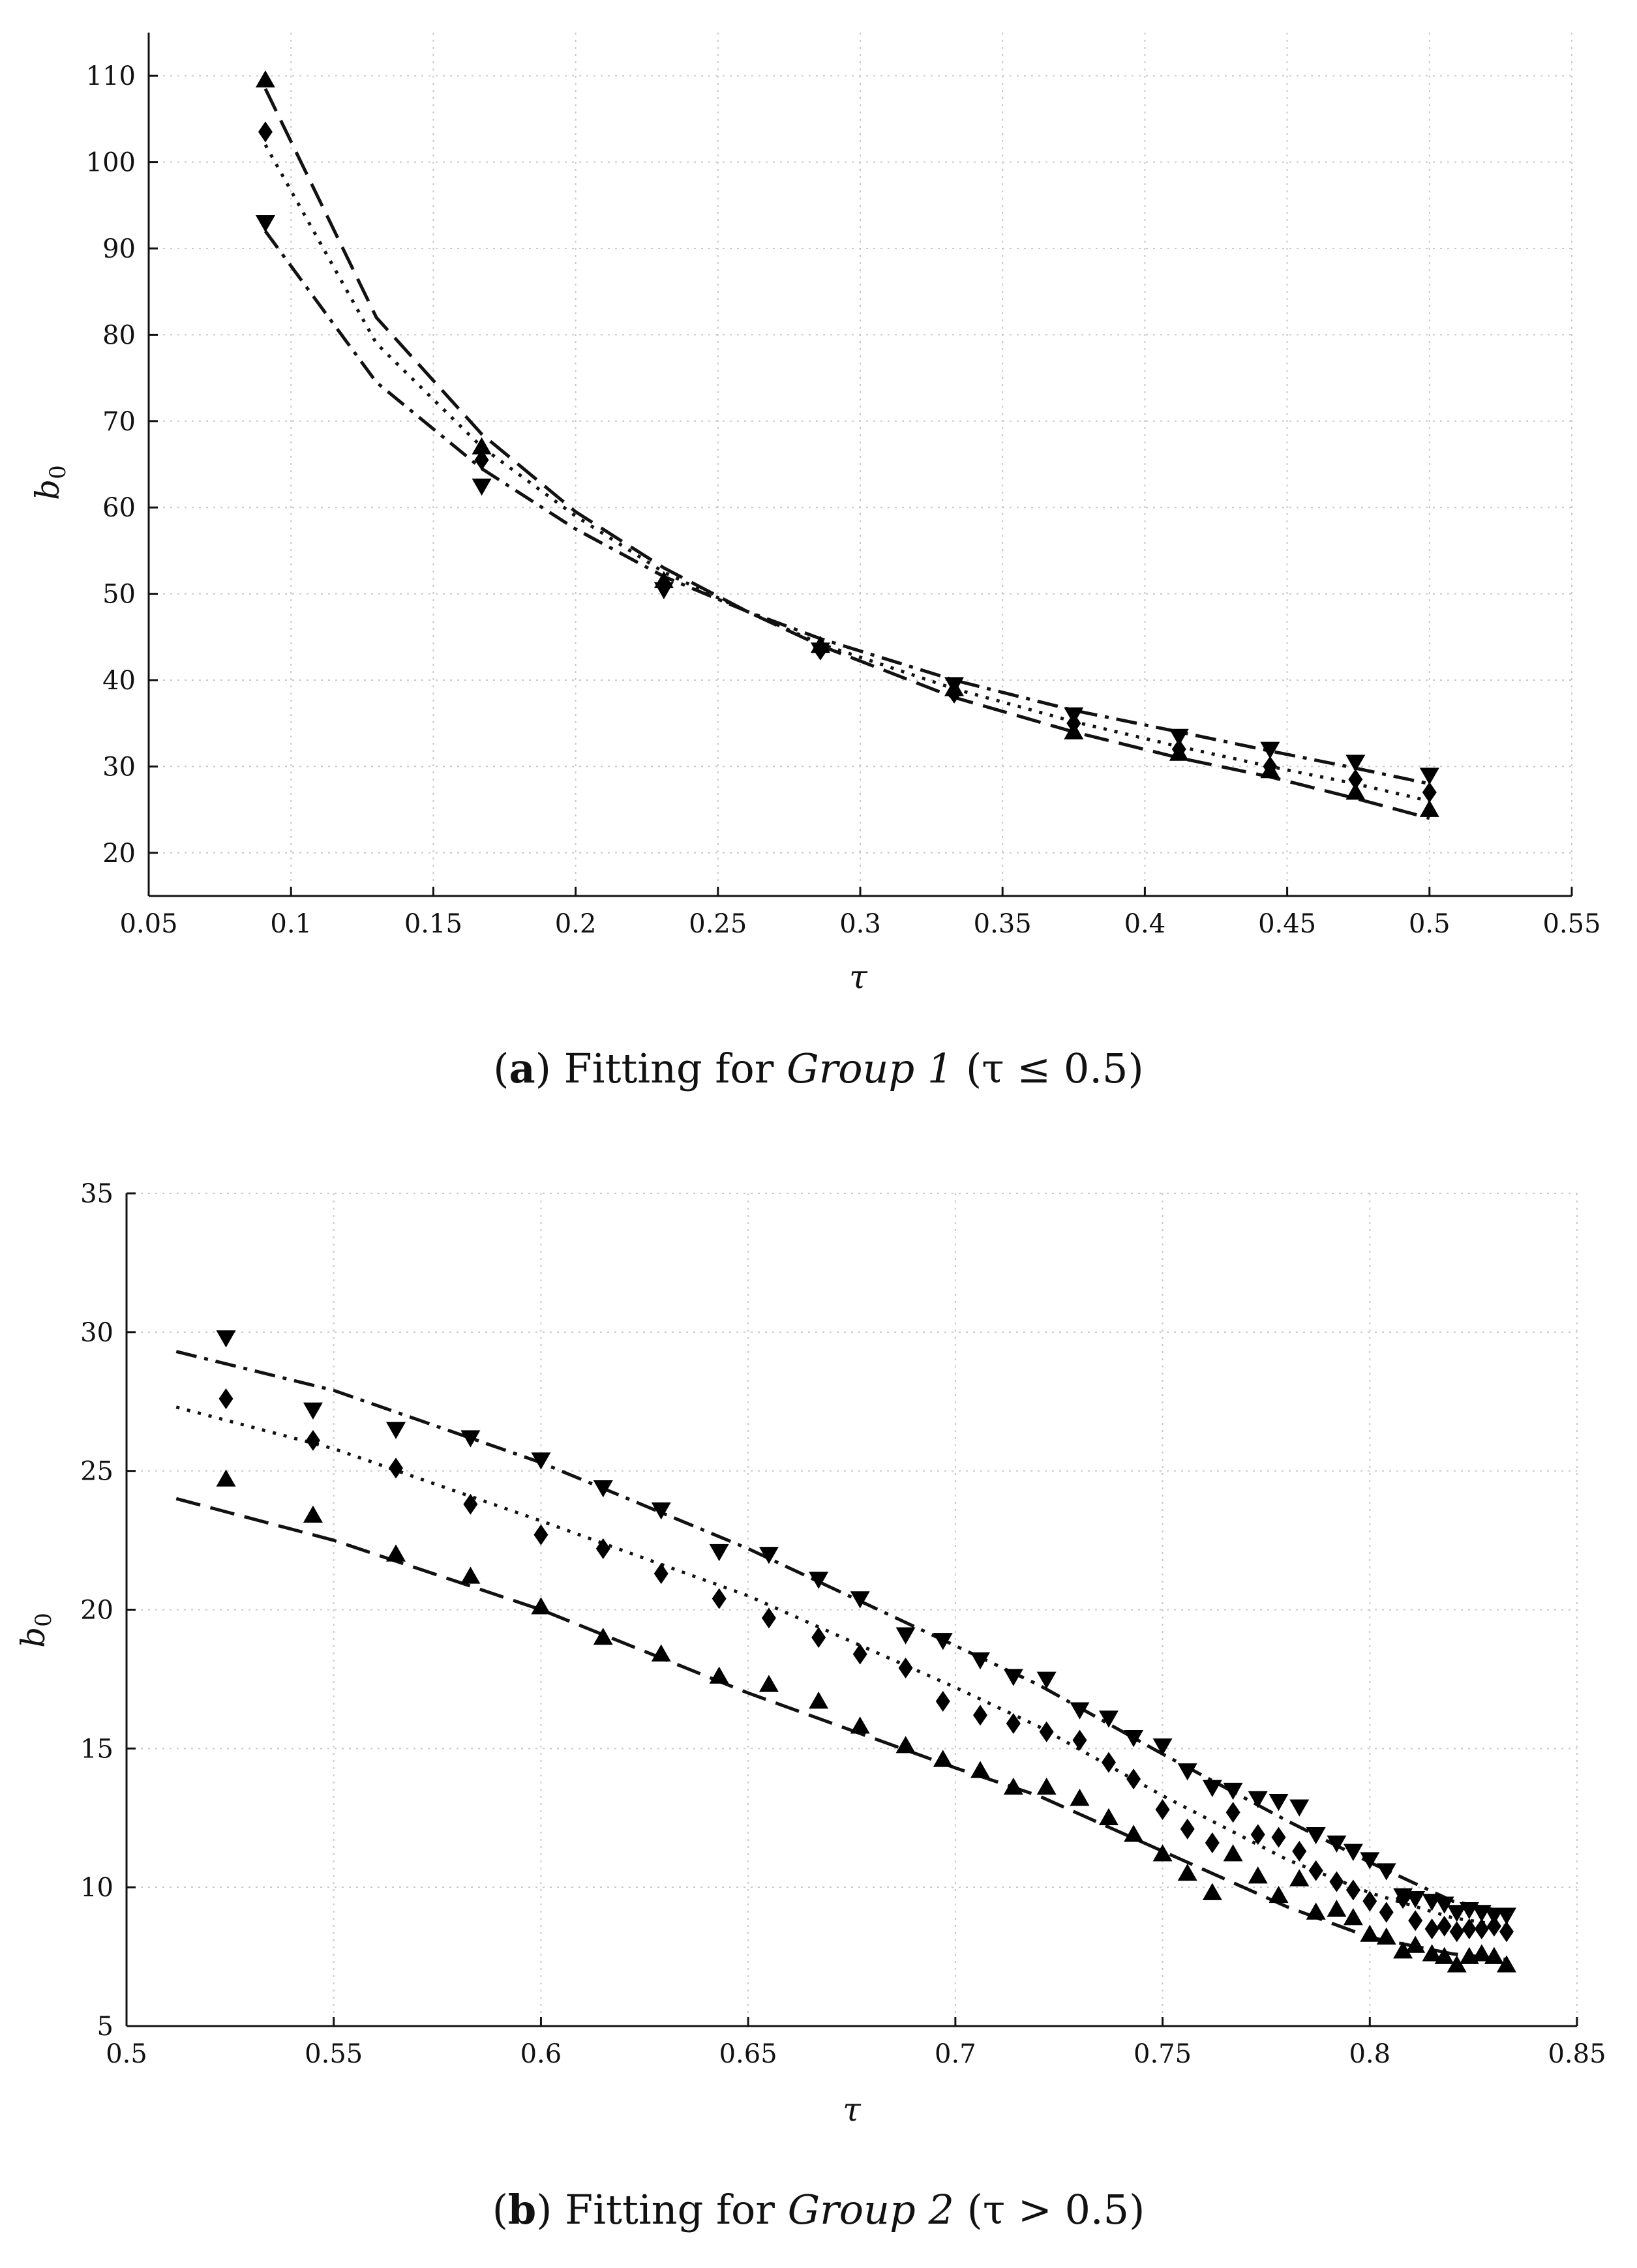 Image resolution: width=1637 pixels, height=2268 pixels. Describe the element at coordinates (44, 1620) in the screenshot. I see `panel-b-y-axis-label-sub: 0` at that location.